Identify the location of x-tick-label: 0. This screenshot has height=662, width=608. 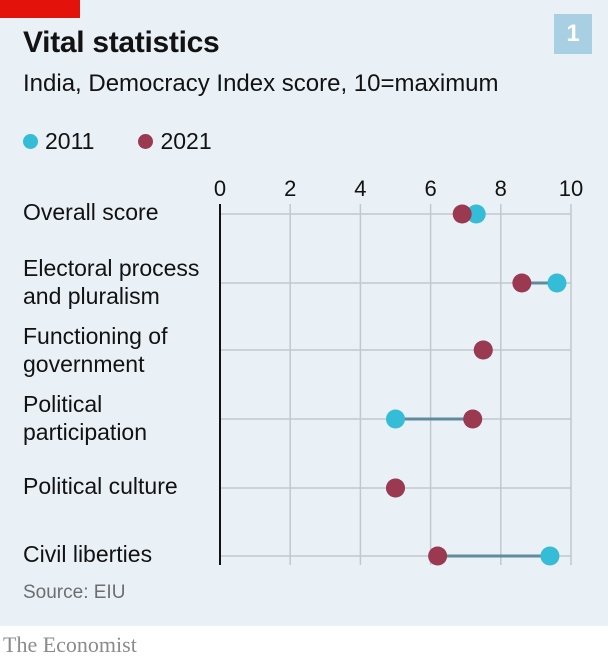
(220, 188).